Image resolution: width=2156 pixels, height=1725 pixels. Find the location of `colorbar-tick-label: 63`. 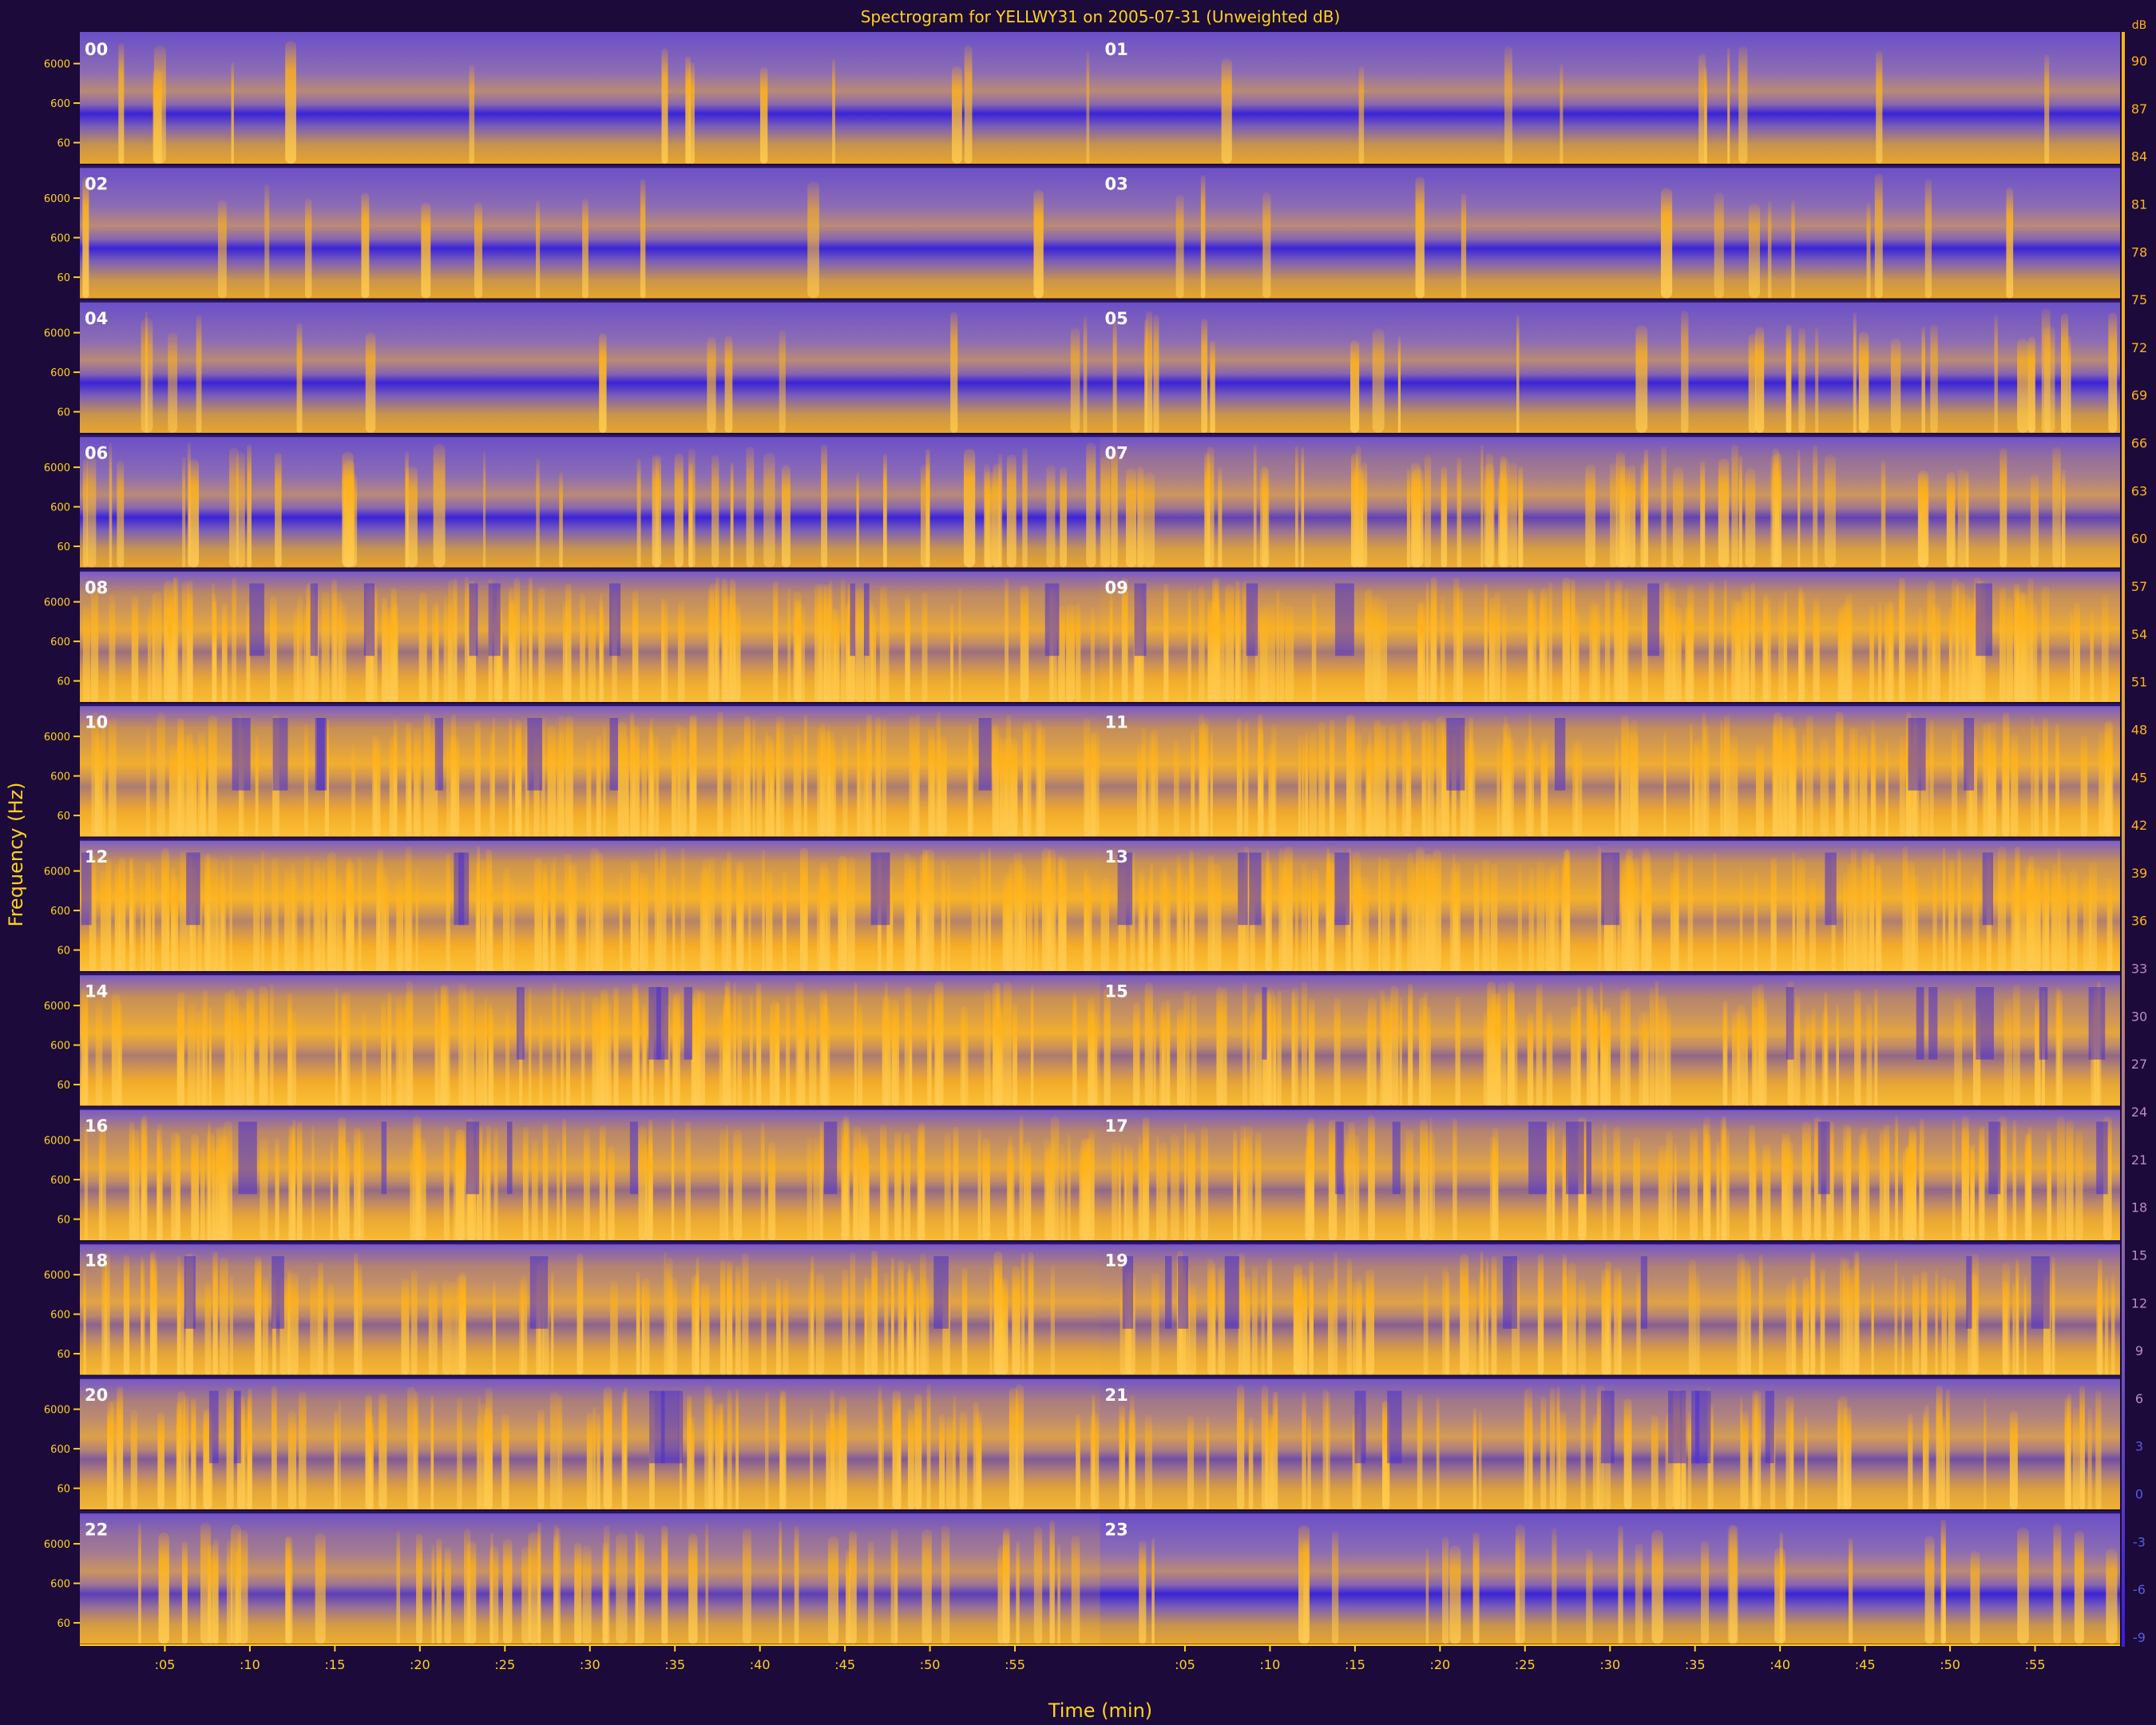

colorbar-tick-label: 63 is located at coordinates (2139, 491).